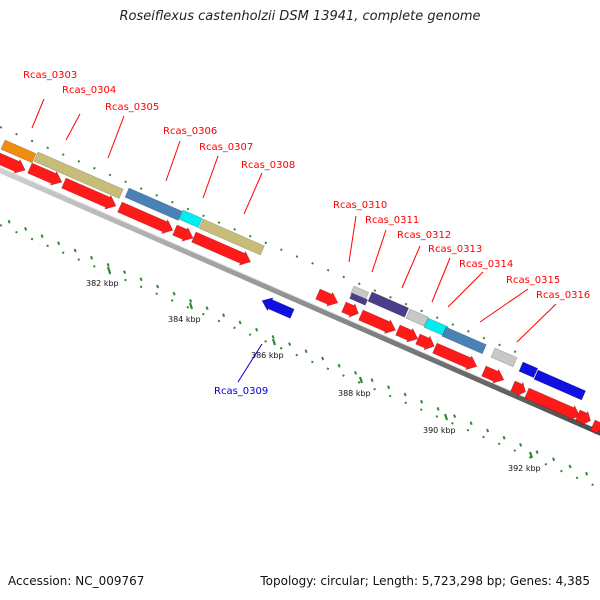 This screenshot has width=600, height=600. I want to click on gene-label: Rcas_0303, so click(50, 75).